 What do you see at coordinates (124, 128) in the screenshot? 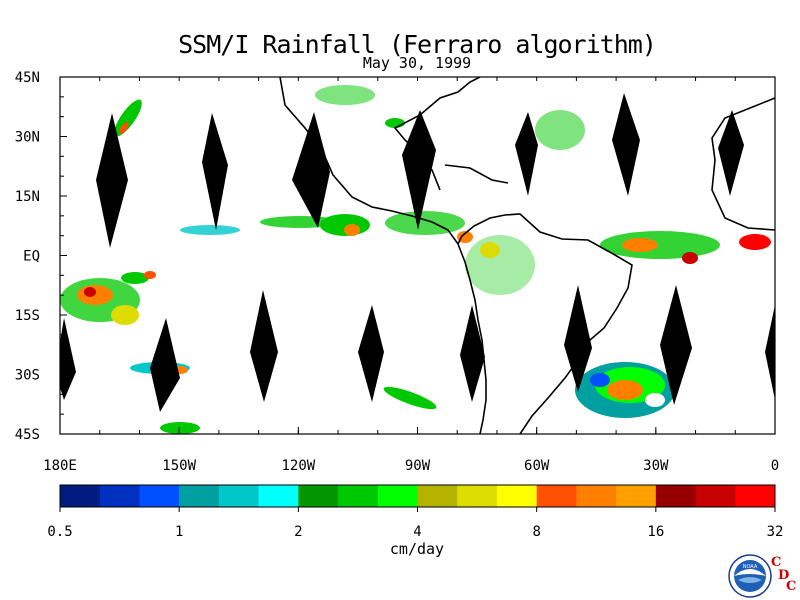
I see `rain-core-north-pacific` at bounding box center [124, 128].